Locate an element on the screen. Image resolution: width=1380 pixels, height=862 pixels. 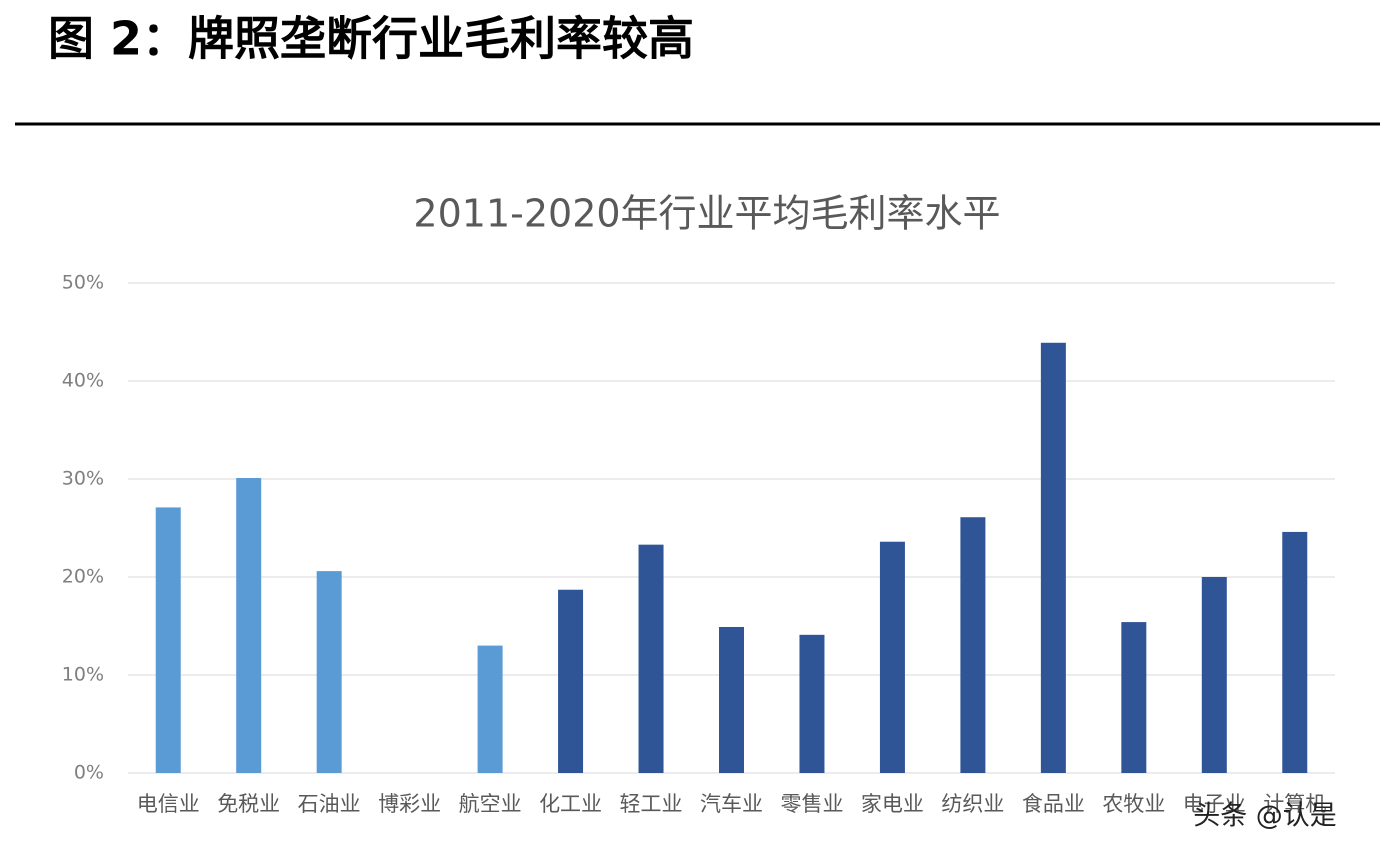
x-tick-label: 航空业 is located at coordinates (490, 804).